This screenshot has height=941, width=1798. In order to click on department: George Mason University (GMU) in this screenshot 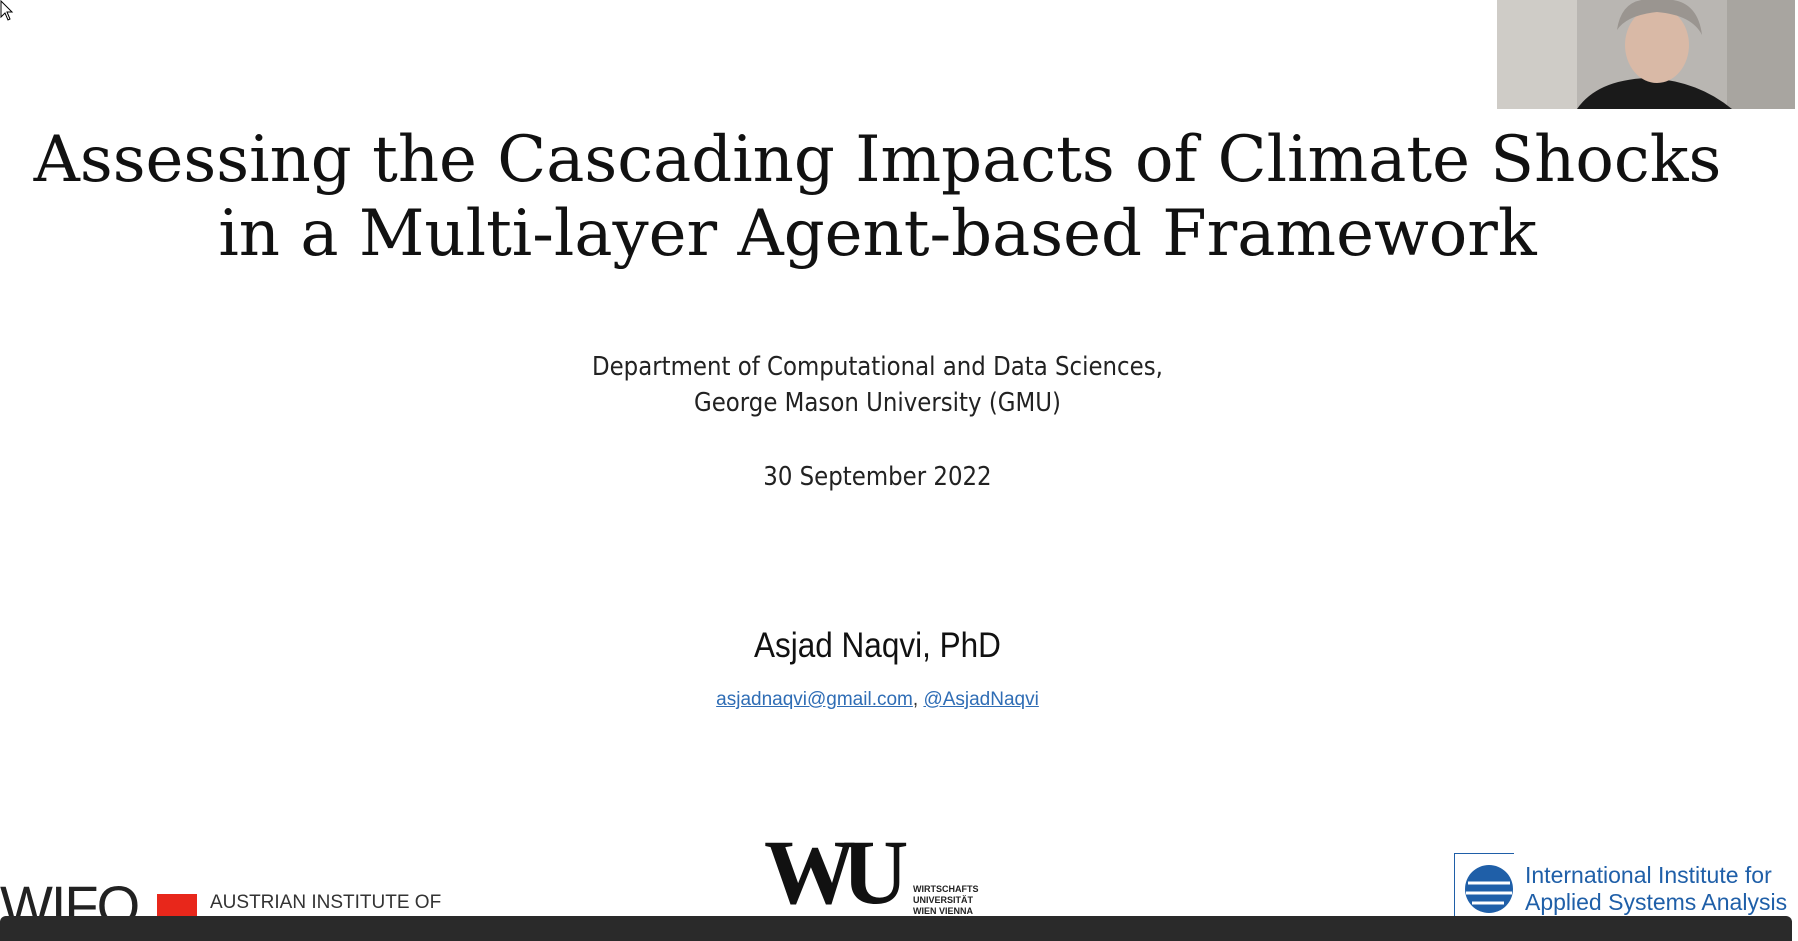, I will do `click(877, 403)`.